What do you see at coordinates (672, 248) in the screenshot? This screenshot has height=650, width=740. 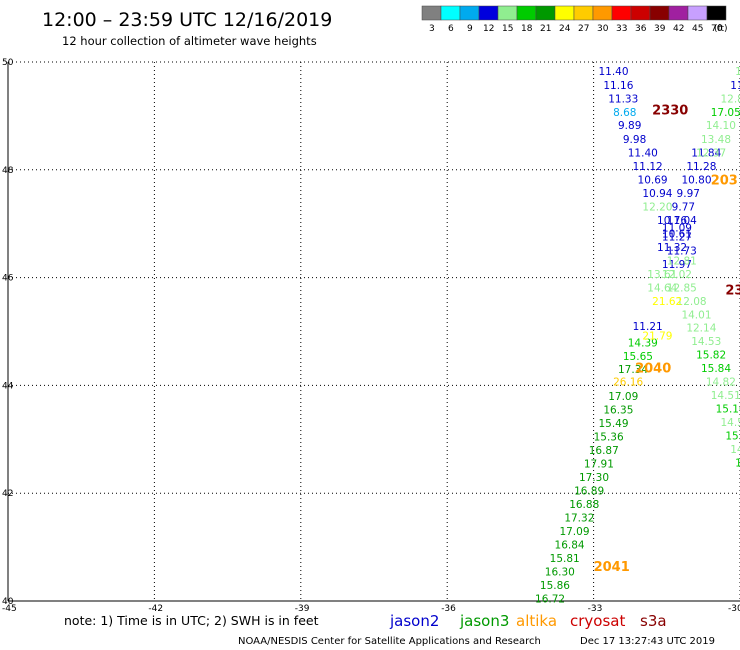 I see `jason2-wave-height-label: 11.32` at bounding box center [672, 248].